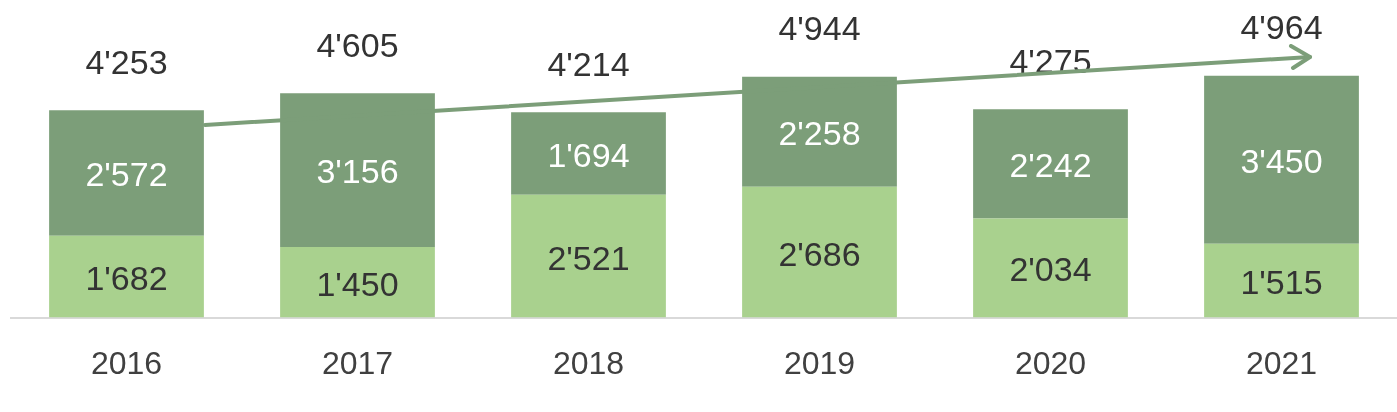 The width and height of the screenshot is (1397, 412). I want to click on data-label: 1'450, so click(357, 283).